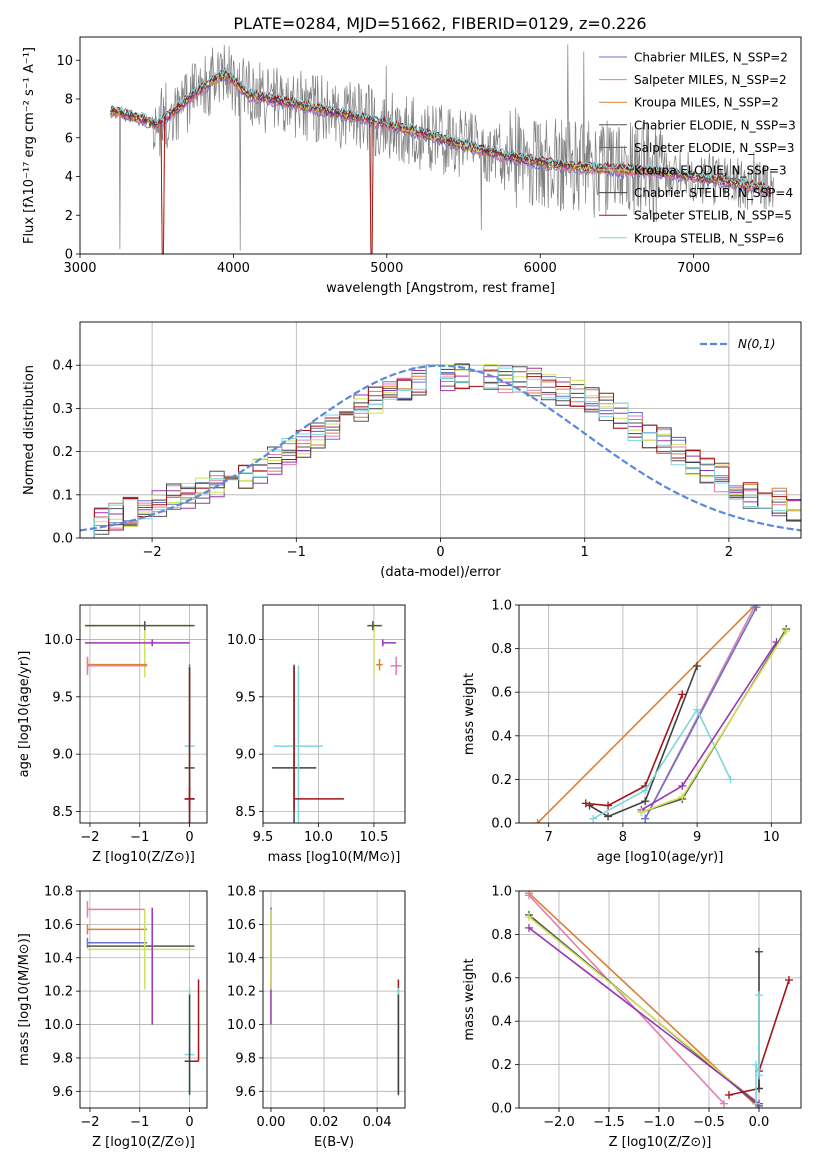 This screenshot has width=819, height=1170. What do you see at coordinates (64, 61) in the screenshot?
I see `y-tick-label: 10` at bounding box center [64, 61].